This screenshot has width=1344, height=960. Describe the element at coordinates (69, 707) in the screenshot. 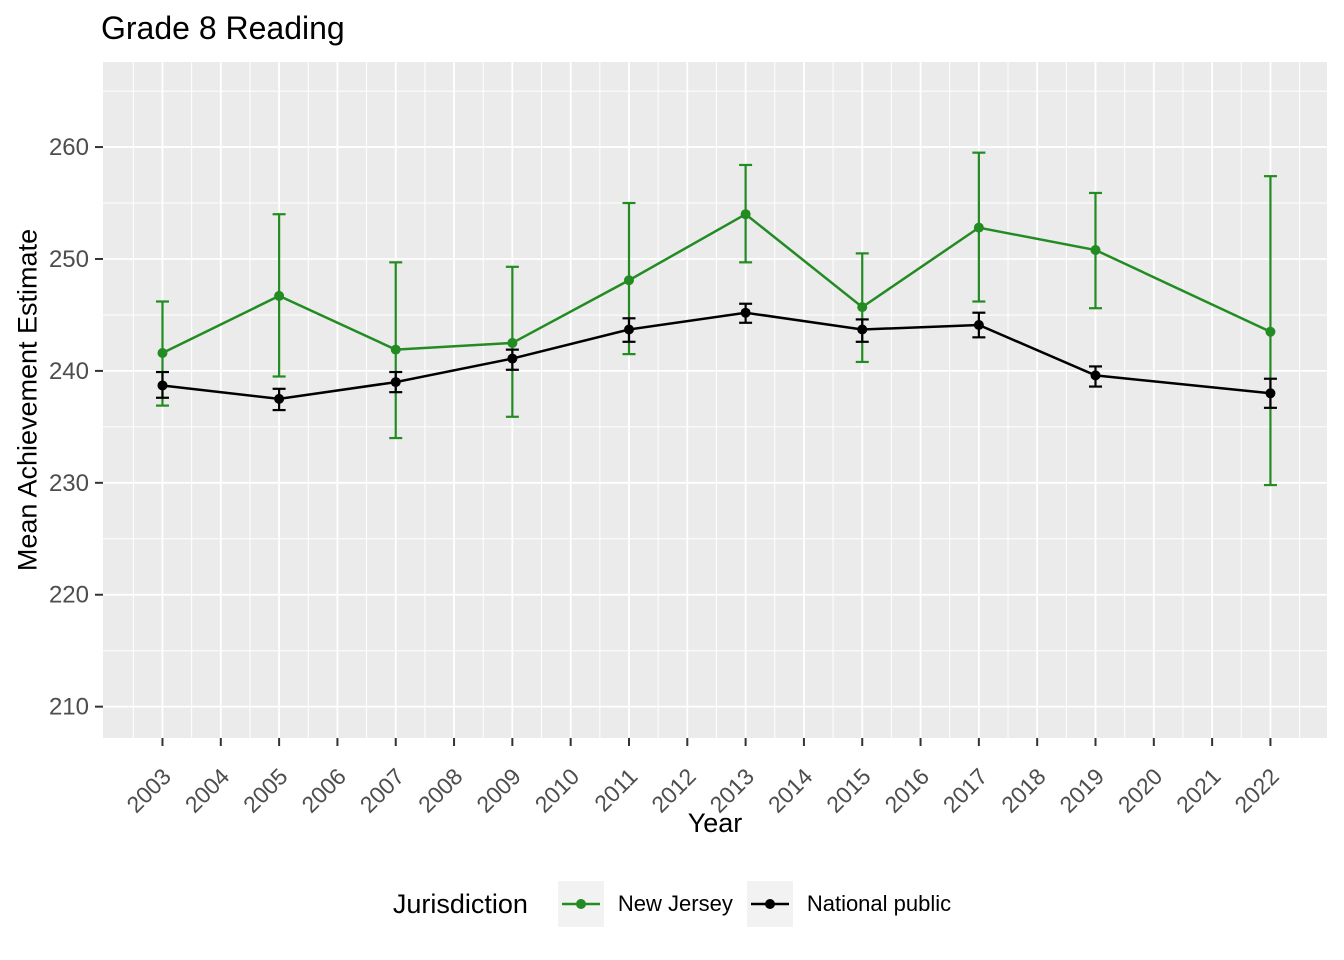

I see `y-tick-label: 210` at that location.